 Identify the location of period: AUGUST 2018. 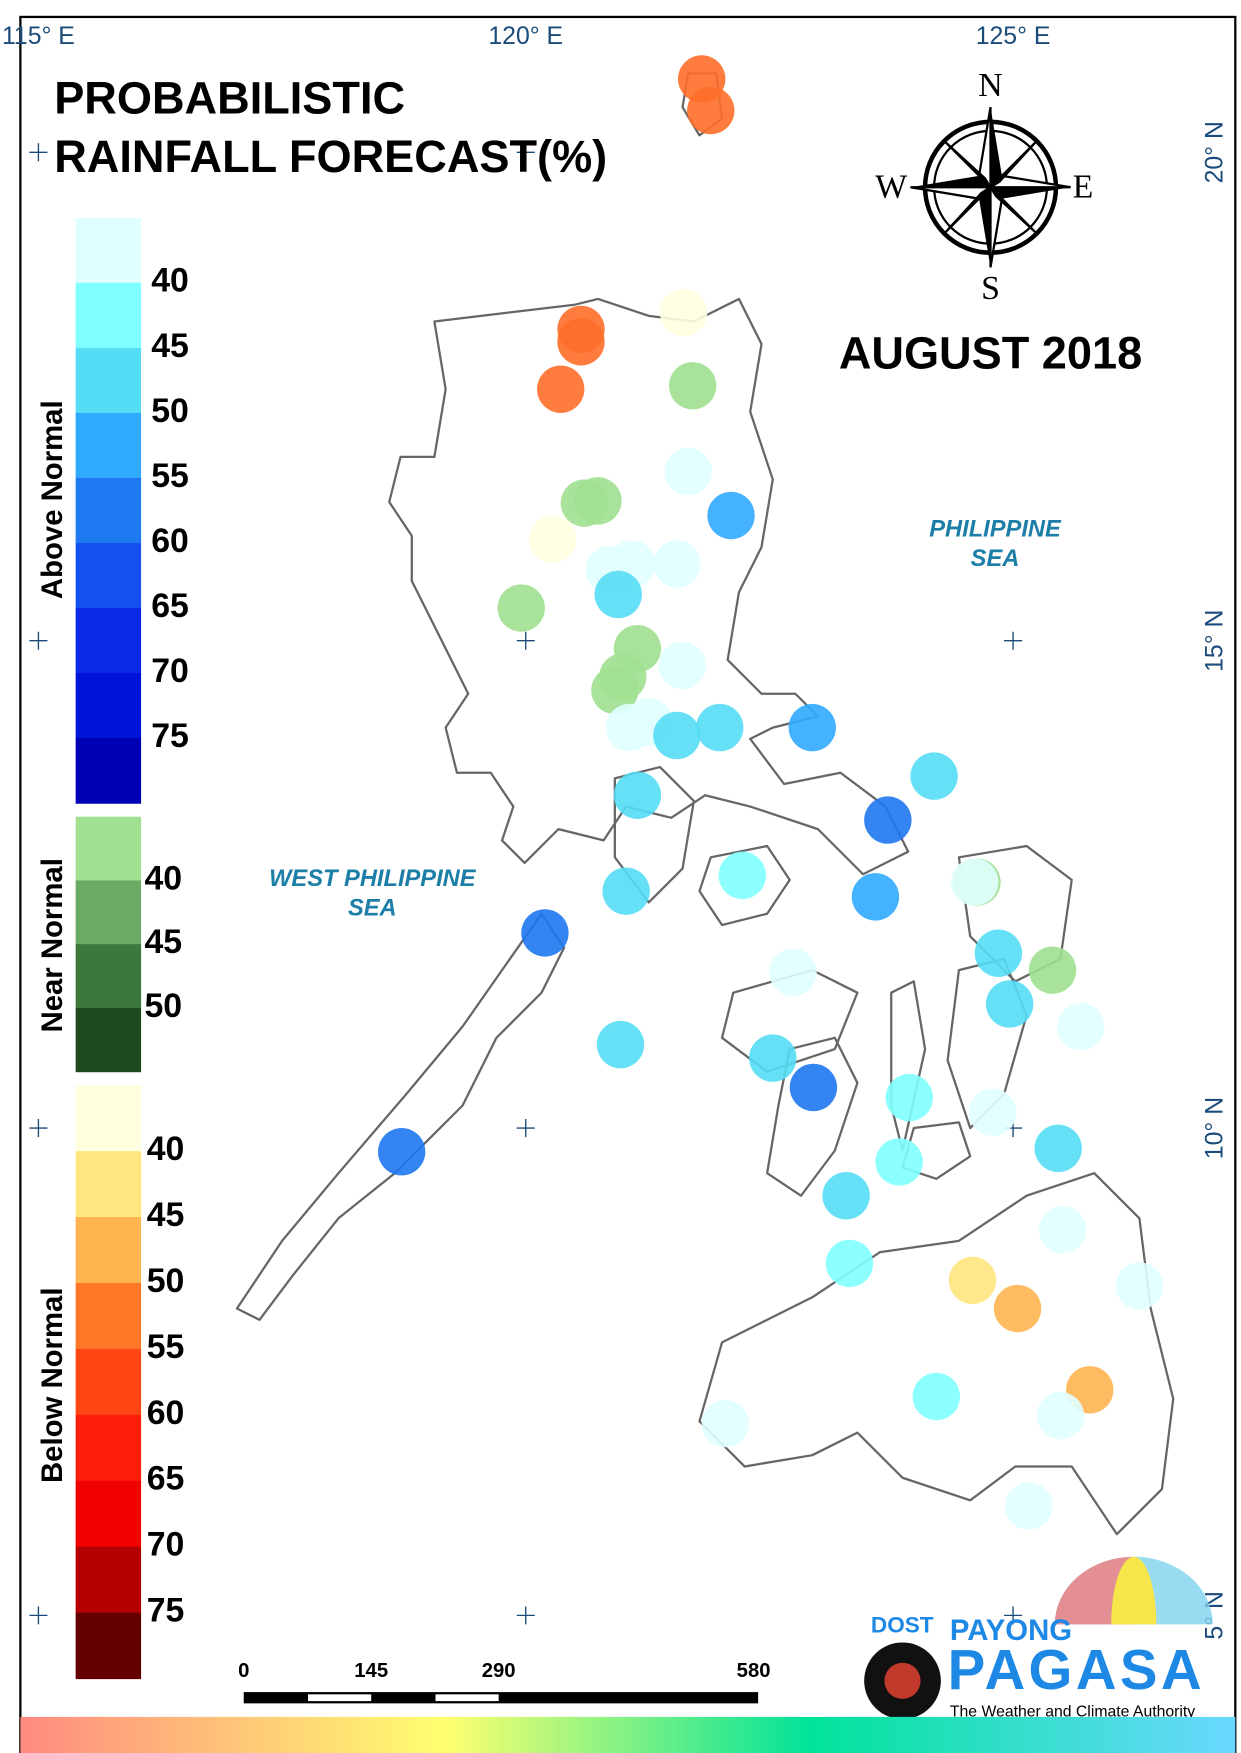
(990, 352).